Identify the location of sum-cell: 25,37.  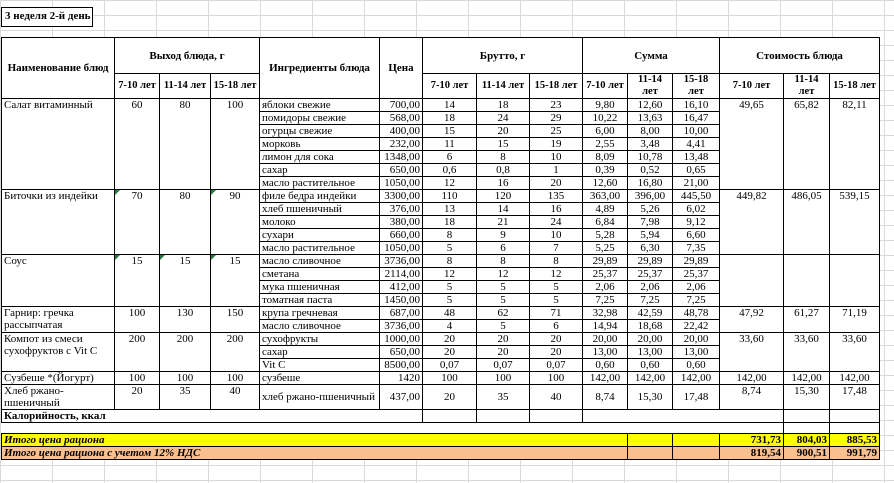
(650, 274).